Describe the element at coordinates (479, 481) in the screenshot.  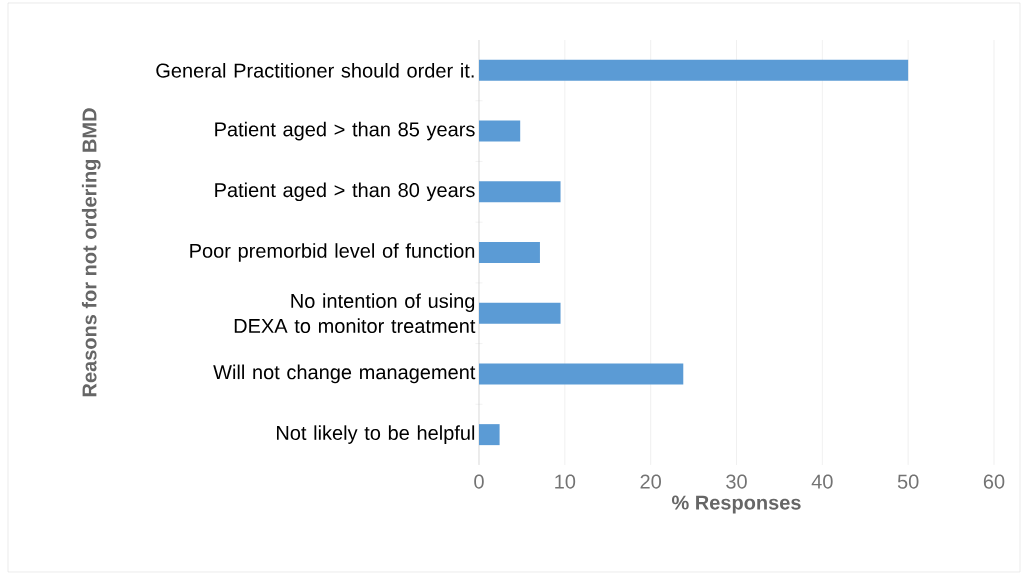
I see `x-tick-label: 0` at that location.